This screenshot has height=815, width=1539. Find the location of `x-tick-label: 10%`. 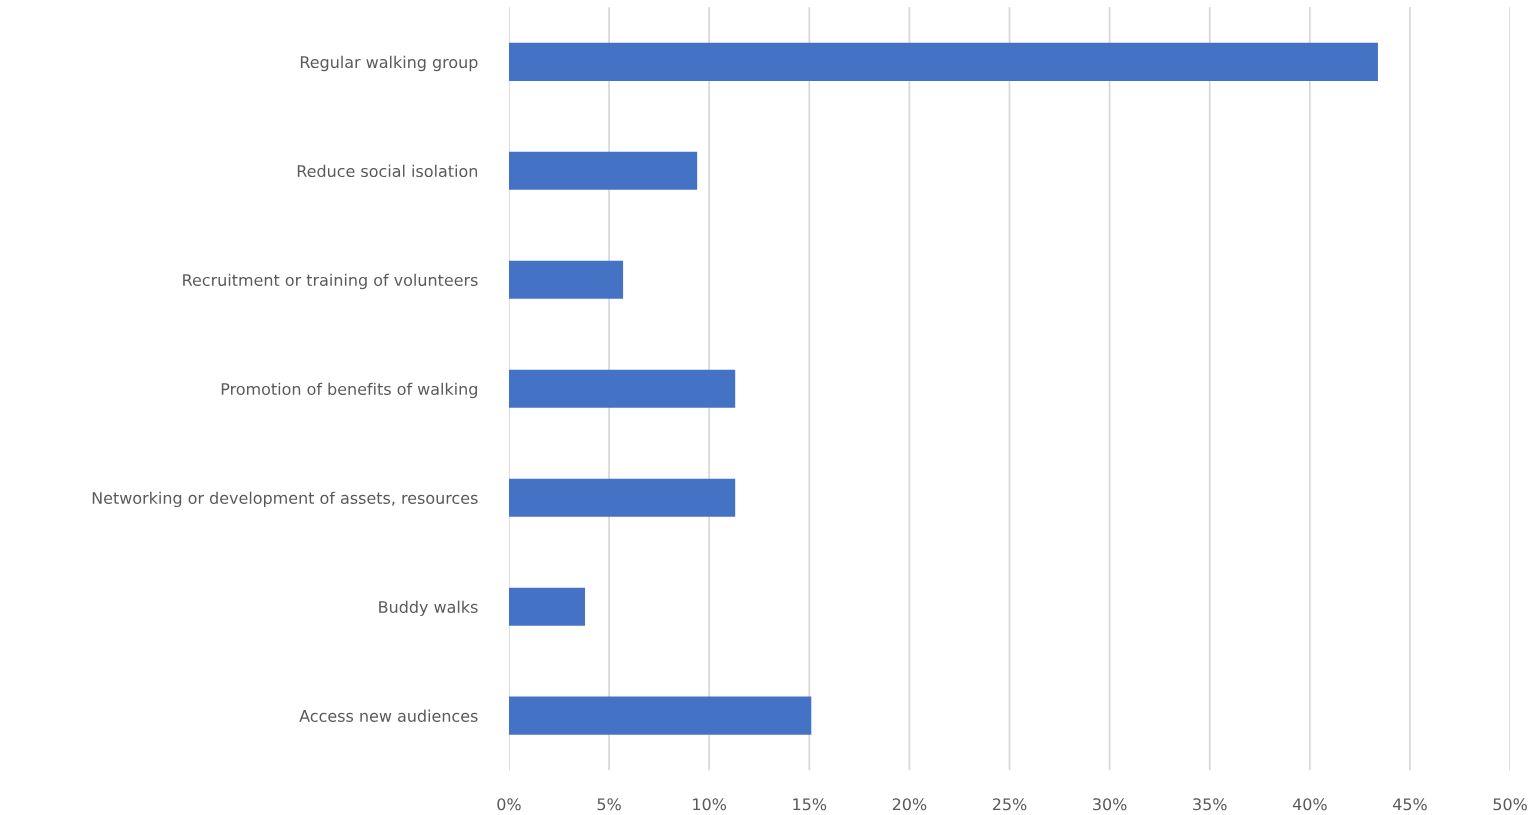

x-tick-label: 10% is located at coordinates (710, 804).